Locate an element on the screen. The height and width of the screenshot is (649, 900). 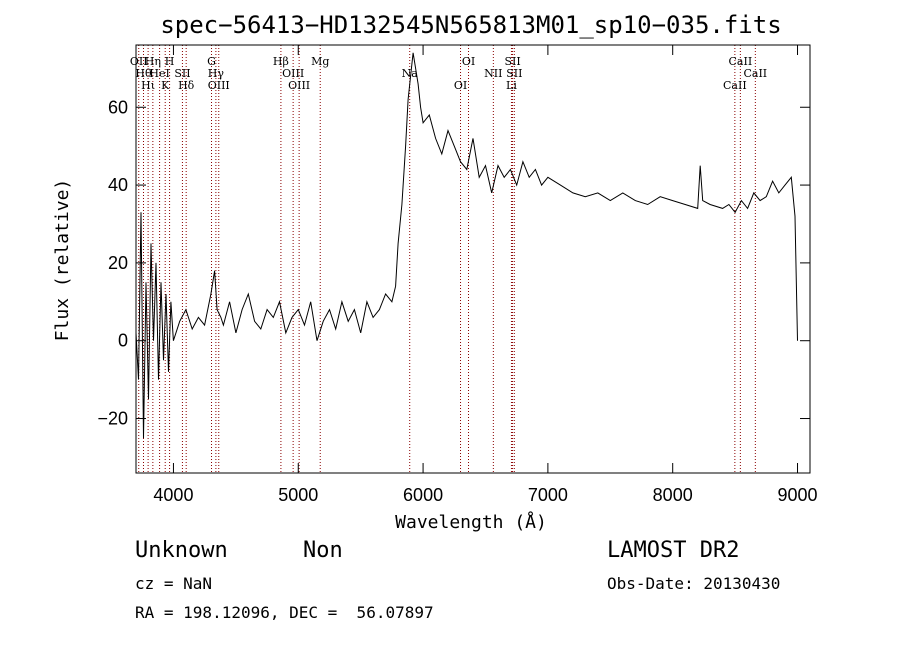
line-label-h: H is located at coordinates (170, 61).